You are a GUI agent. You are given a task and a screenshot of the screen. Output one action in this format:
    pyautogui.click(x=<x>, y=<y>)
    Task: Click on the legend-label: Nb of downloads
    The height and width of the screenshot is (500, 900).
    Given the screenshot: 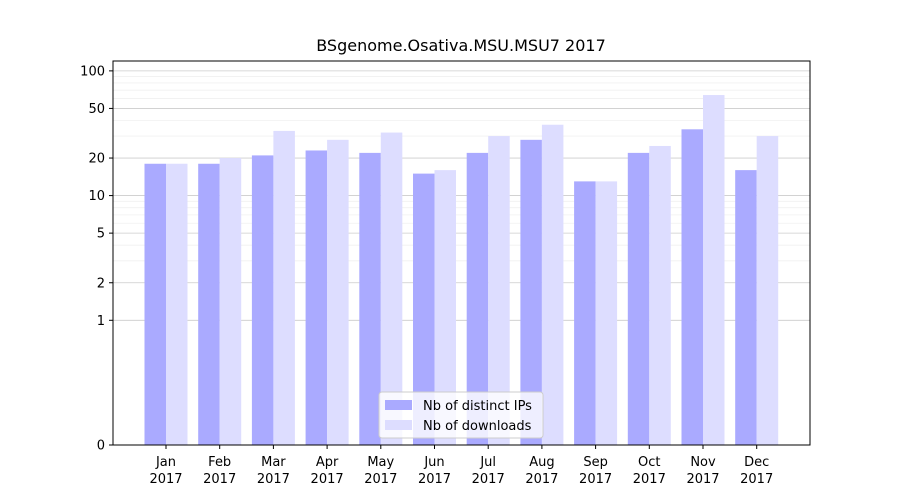 What is the action you would take?
    pyautogui.click(x=477, y=426)
    